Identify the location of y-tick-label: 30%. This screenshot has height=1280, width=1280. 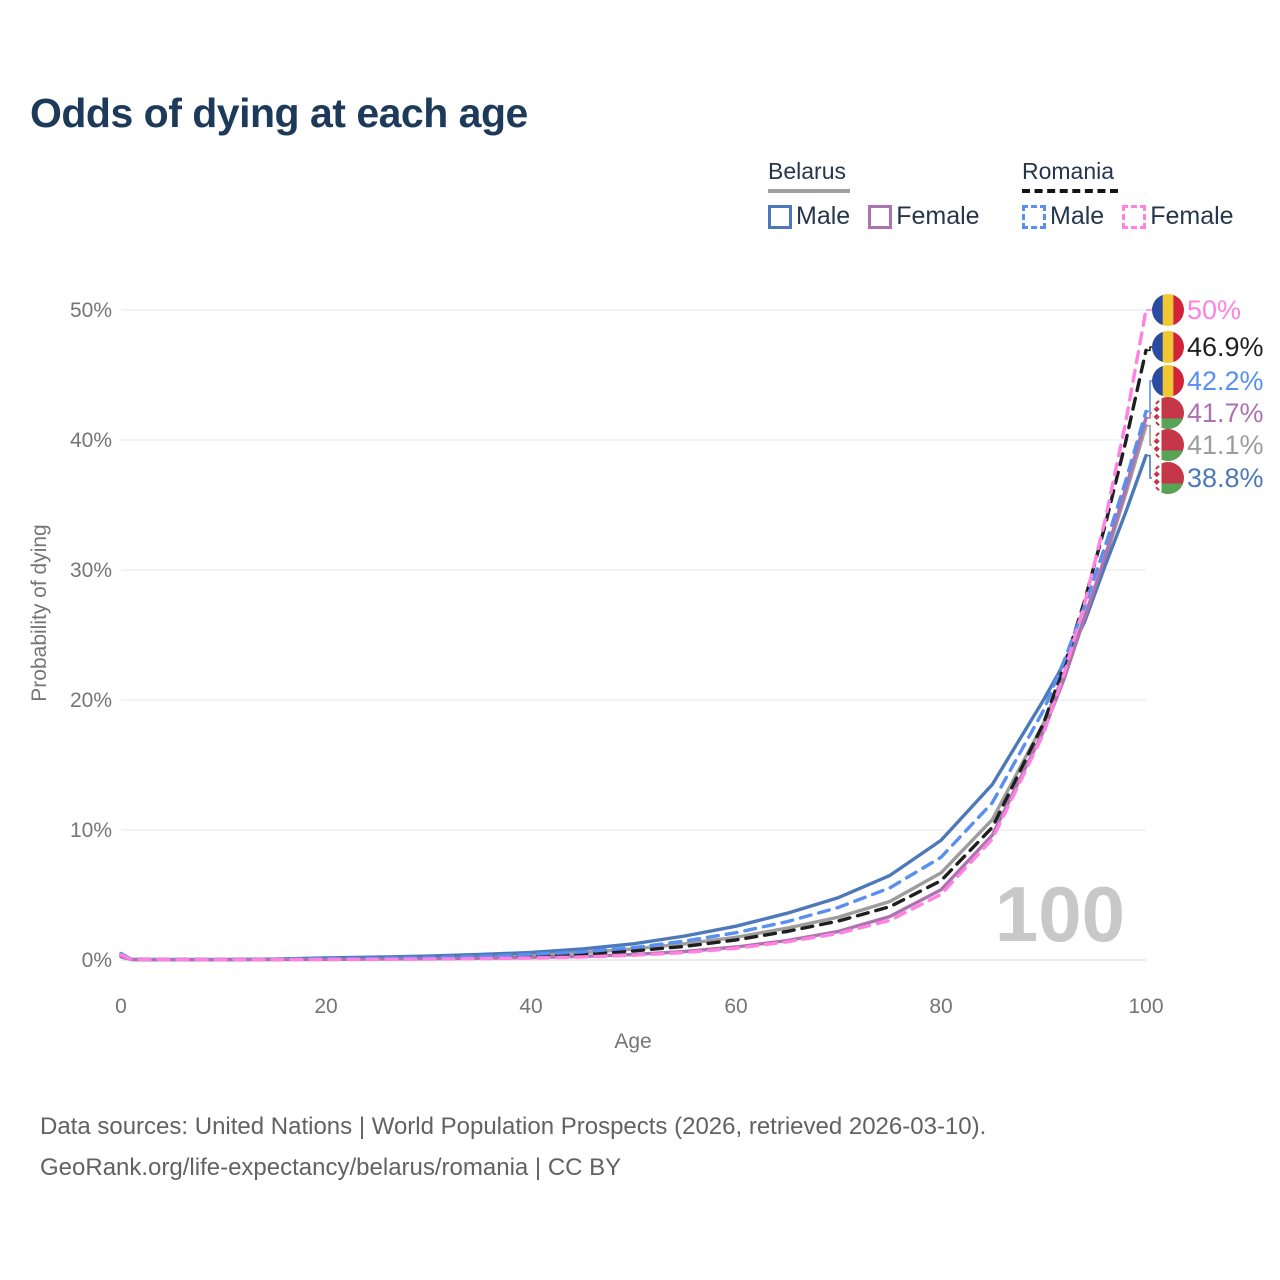
(91, 570).